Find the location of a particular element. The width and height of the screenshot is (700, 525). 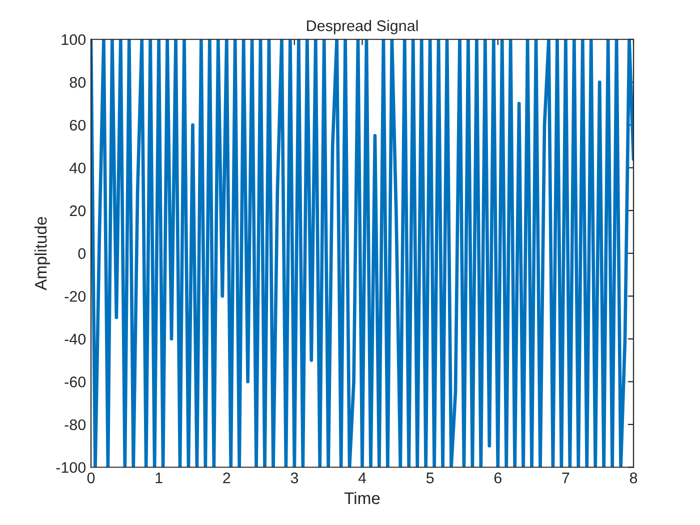

y-tick-label: -20 is located at coordinates (75, 296).